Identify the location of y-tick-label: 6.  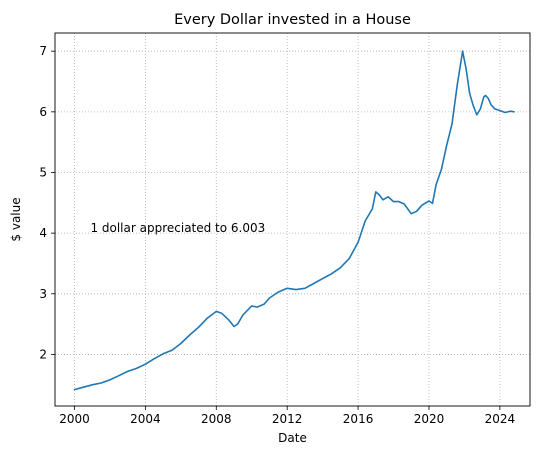
(43, 112).